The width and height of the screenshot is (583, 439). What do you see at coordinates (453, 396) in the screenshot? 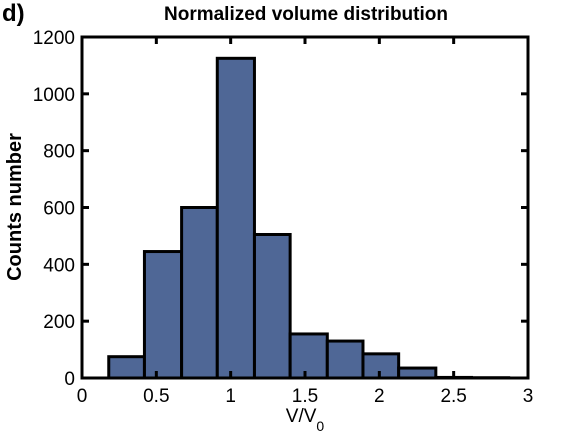
I see `x-tick-label: 2.5` at bounding box center [453, 396].